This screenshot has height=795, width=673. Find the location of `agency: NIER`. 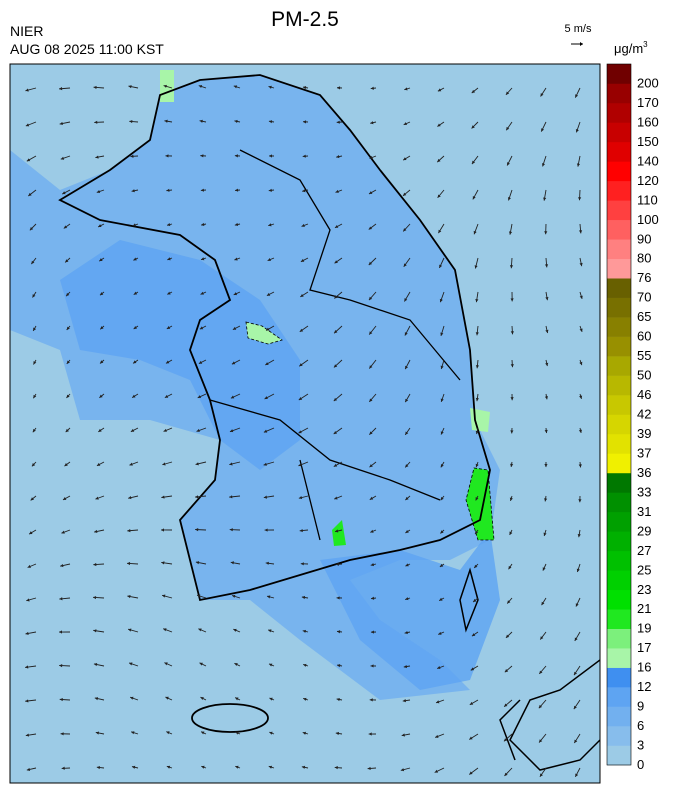

agency: NIER is located at coordinates (26, 31).